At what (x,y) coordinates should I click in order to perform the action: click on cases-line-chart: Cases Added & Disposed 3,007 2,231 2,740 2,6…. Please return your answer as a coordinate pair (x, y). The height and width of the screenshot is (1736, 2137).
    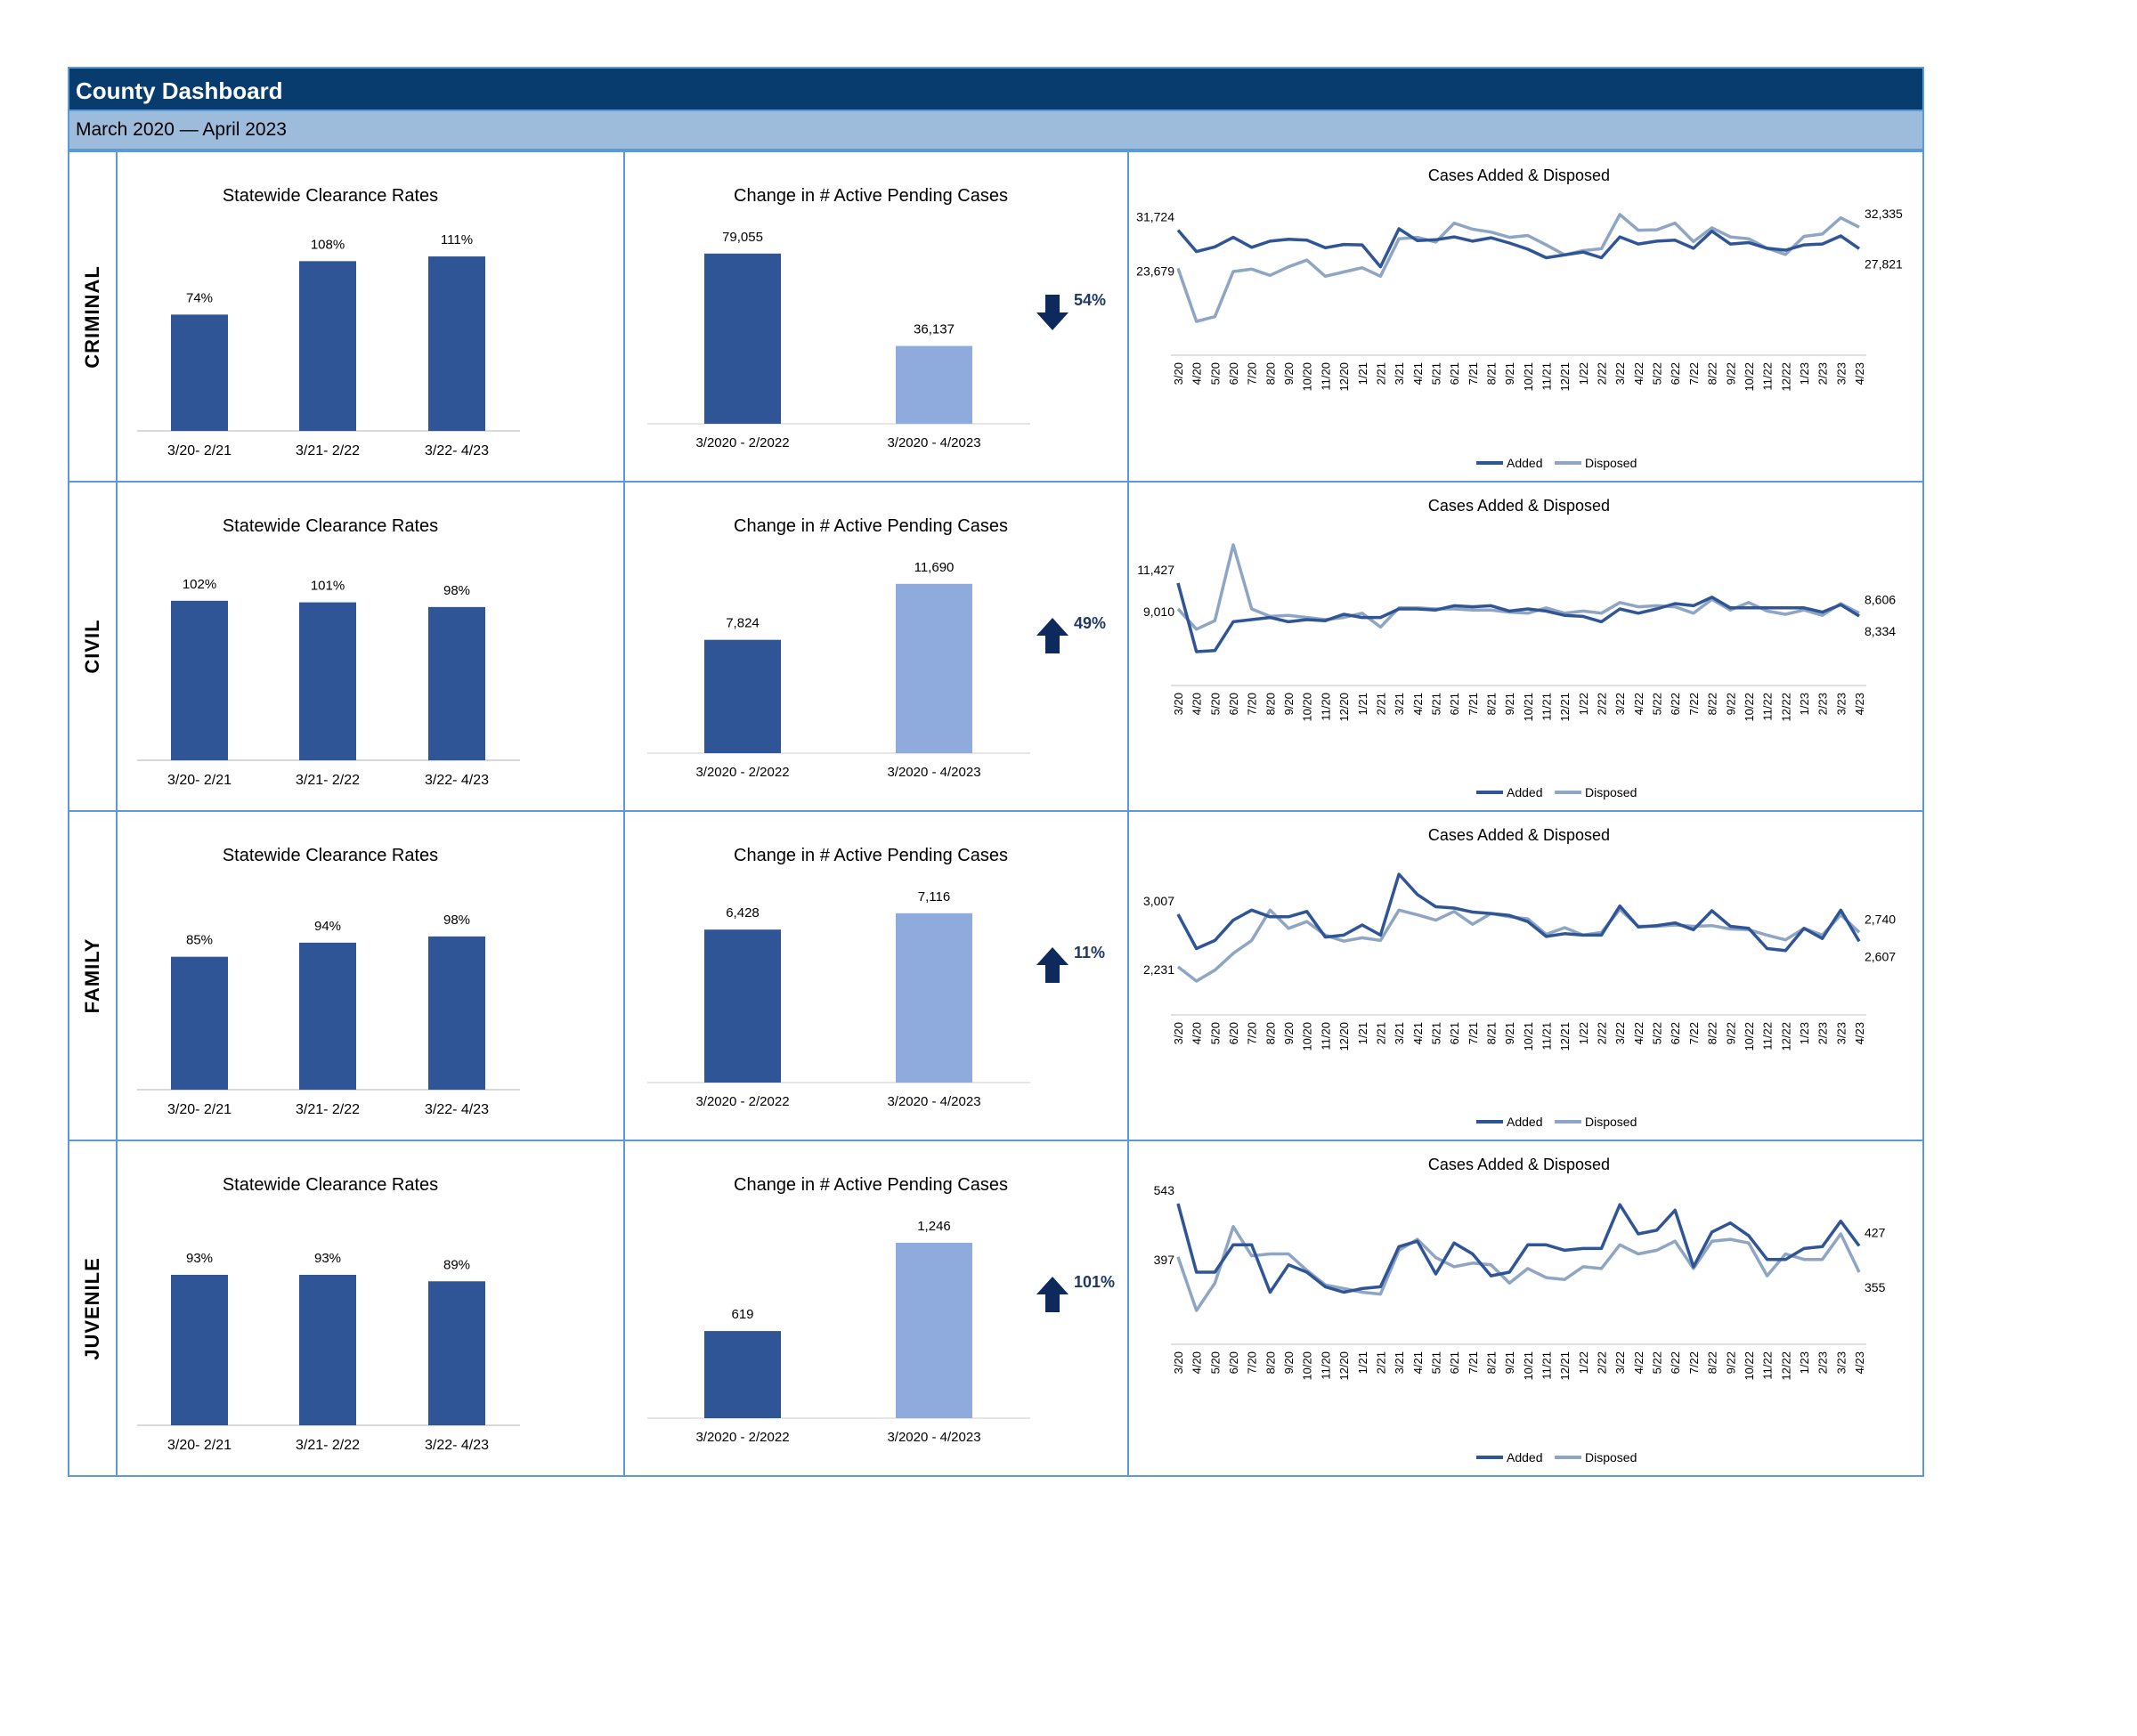
    Looking at the image, I should click on (1519, 977).